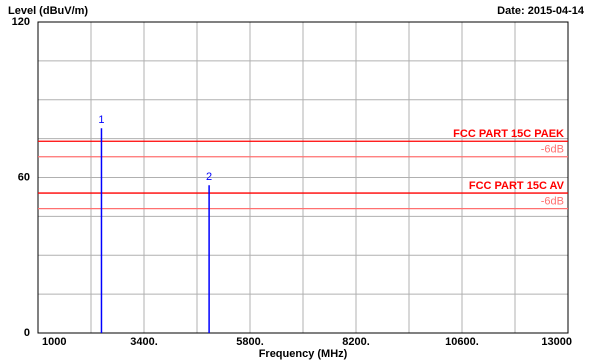  What do you see at coordinates (144, 342) in the screenshot?
I see `x-tick-label: 3400.` at bounding box center [144, 342].